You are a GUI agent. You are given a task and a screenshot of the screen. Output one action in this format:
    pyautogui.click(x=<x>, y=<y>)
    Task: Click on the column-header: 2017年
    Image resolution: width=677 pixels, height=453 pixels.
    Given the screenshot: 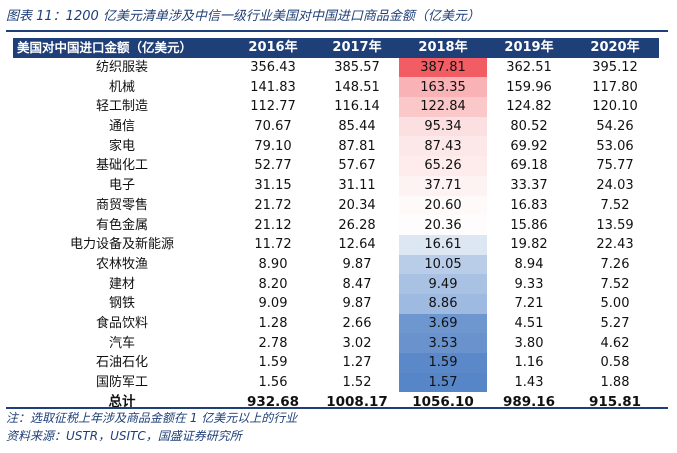 What is the action you would take?
    pyautogui.click(x=357, y=48)
    